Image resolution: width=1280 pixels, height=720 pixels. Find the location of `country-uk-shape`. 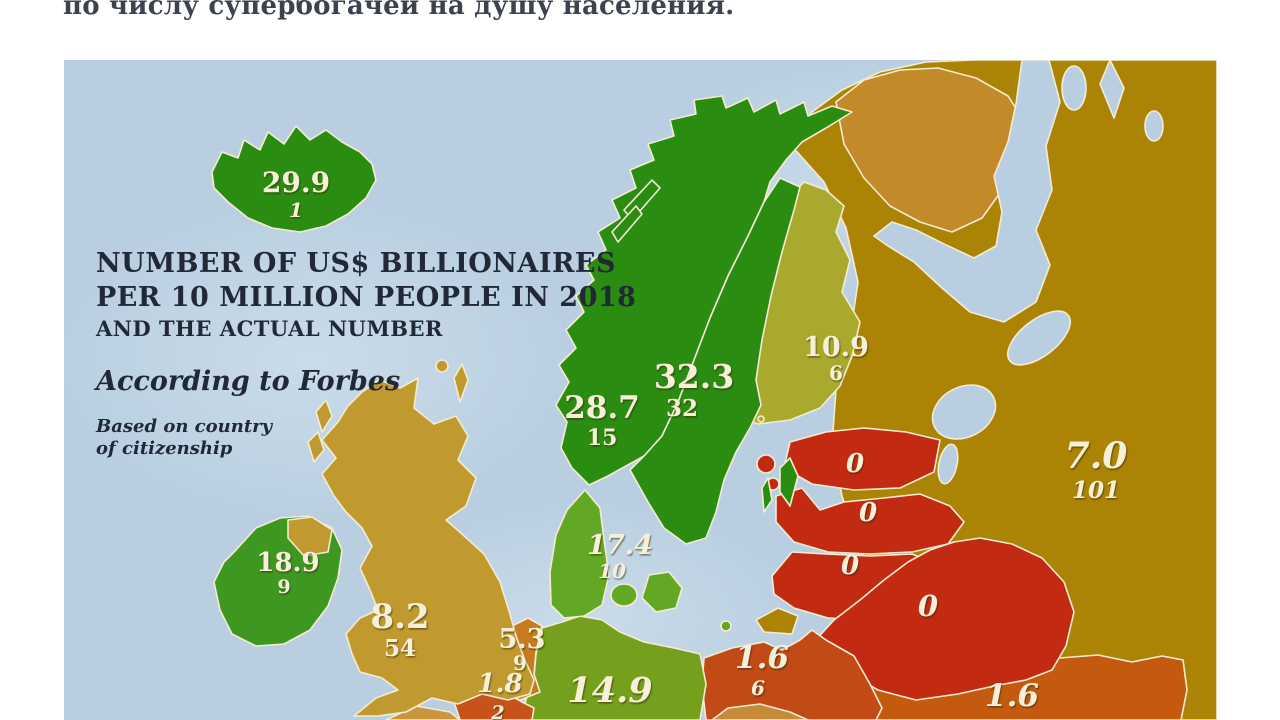

country-uk-shape is located at coordinates (411, 538).